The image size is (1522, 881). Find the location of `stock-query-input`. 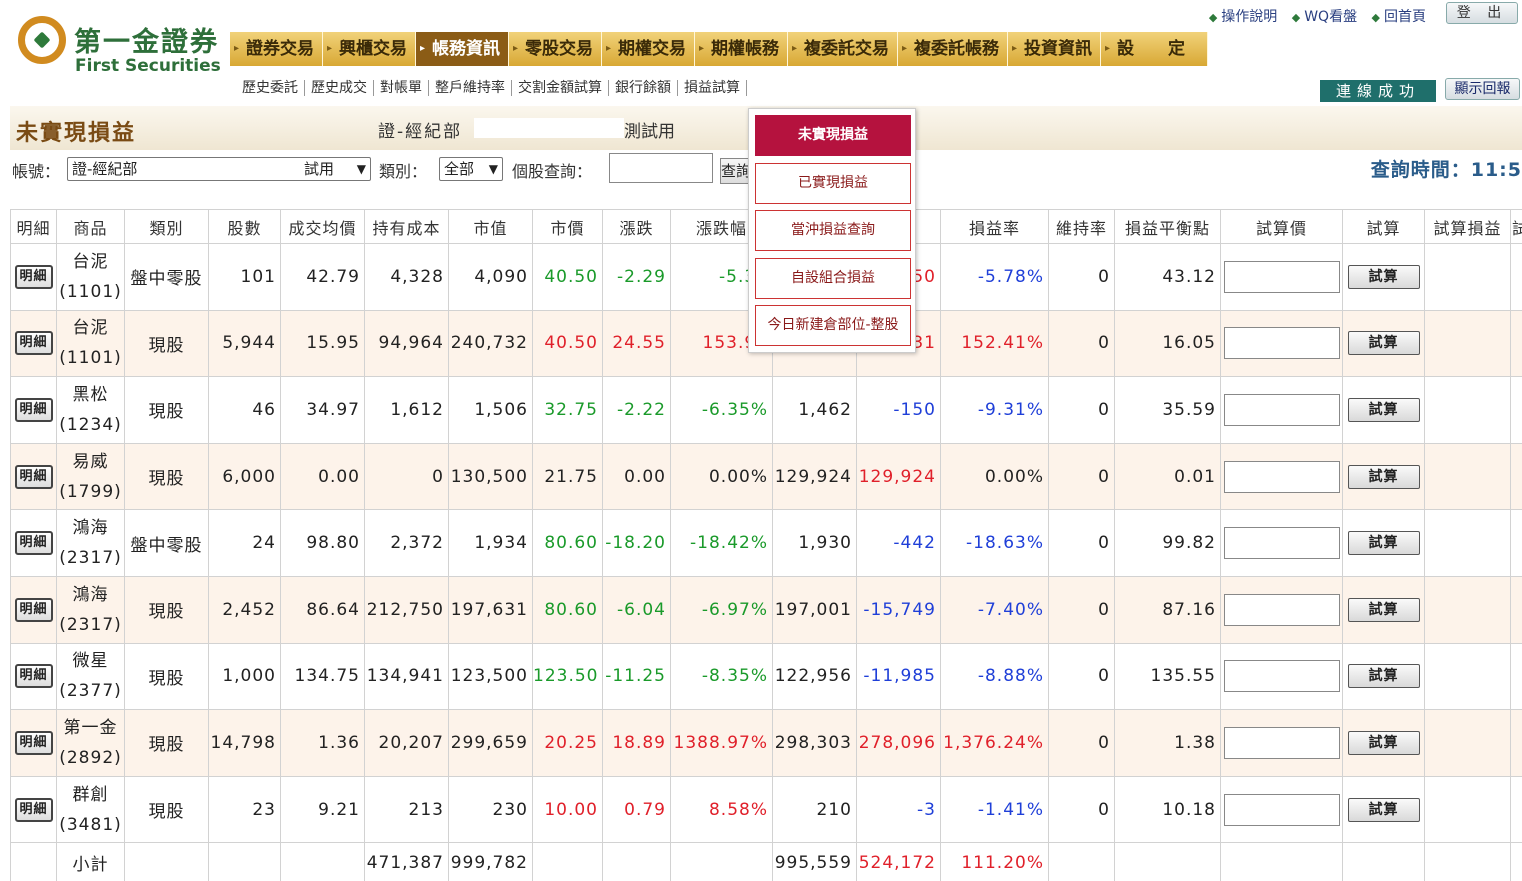

stock-query-input is located at coordinates (661, 168).